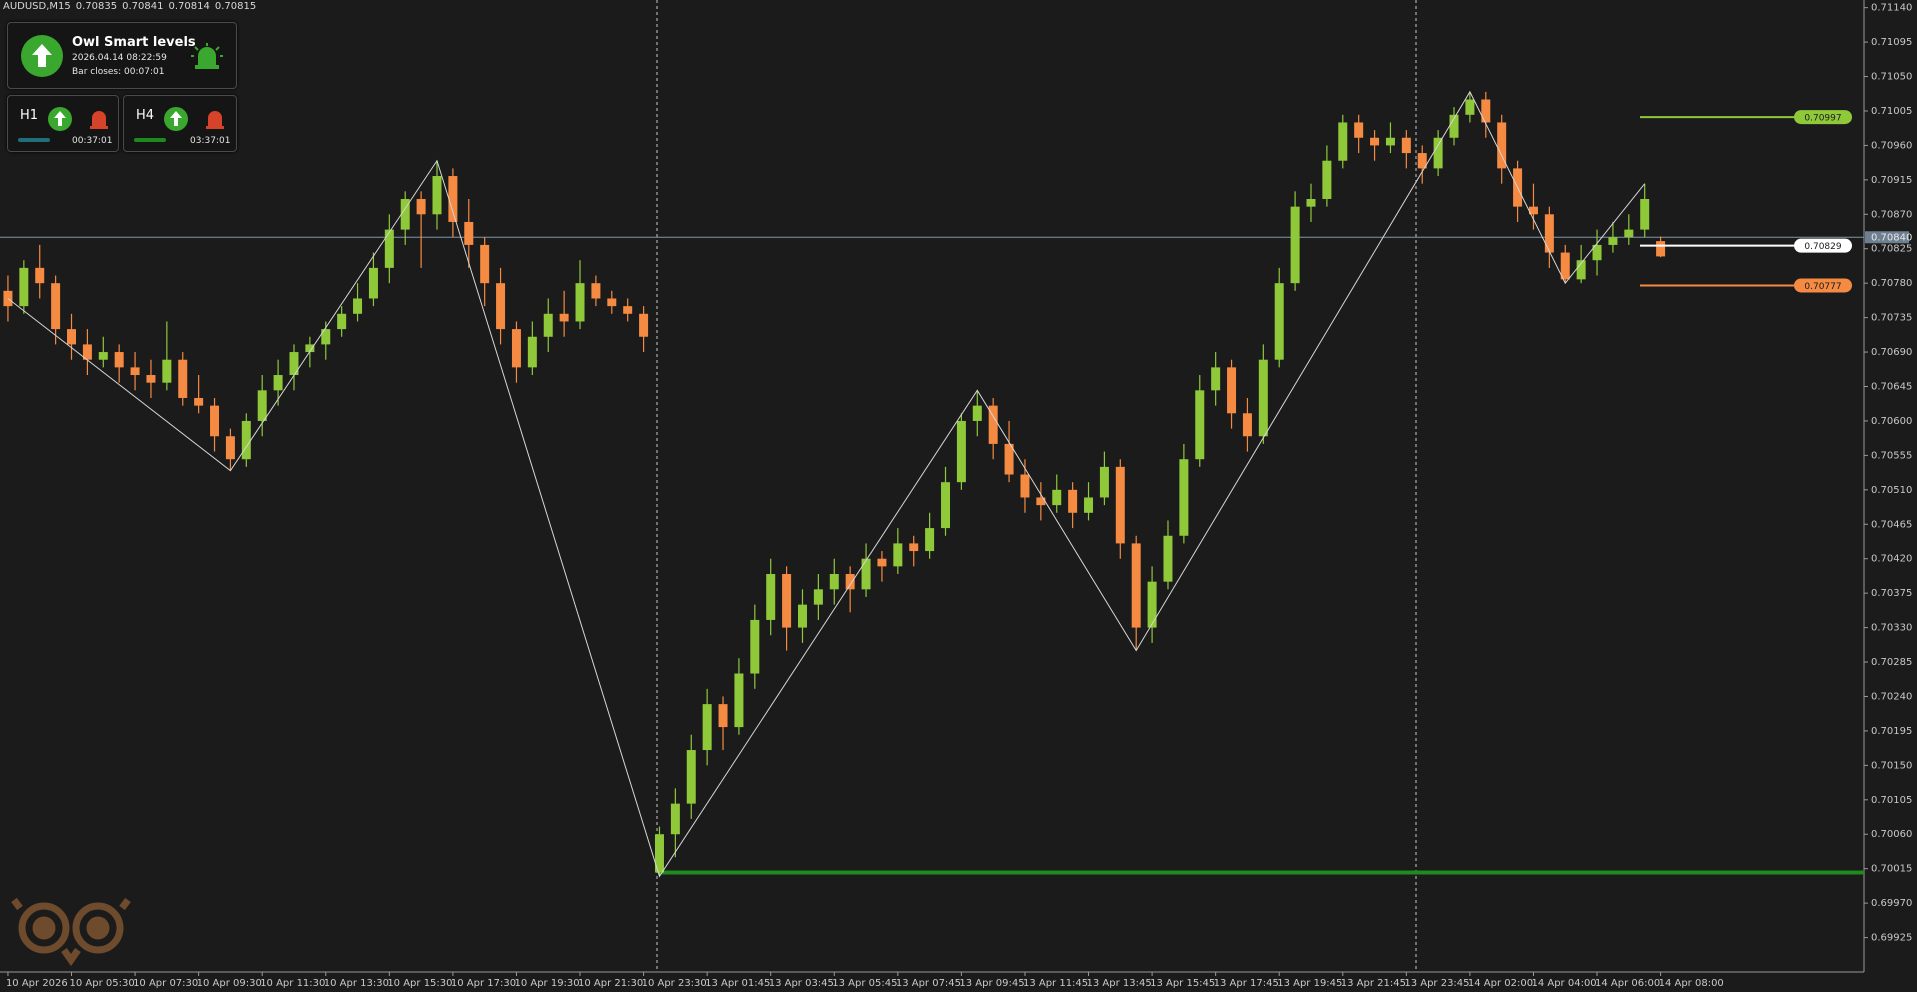  Describe the element at coordinates (71, 932) in the screenshot. I see `owl-logo` at that location.